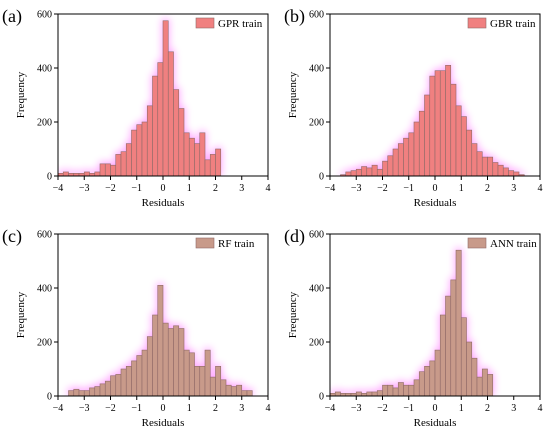 The height and width of the screenshot is (435, 550). Describe the element at coordinates (12, 16) in the screenshot. I see `panel-label: (a)` at that location.